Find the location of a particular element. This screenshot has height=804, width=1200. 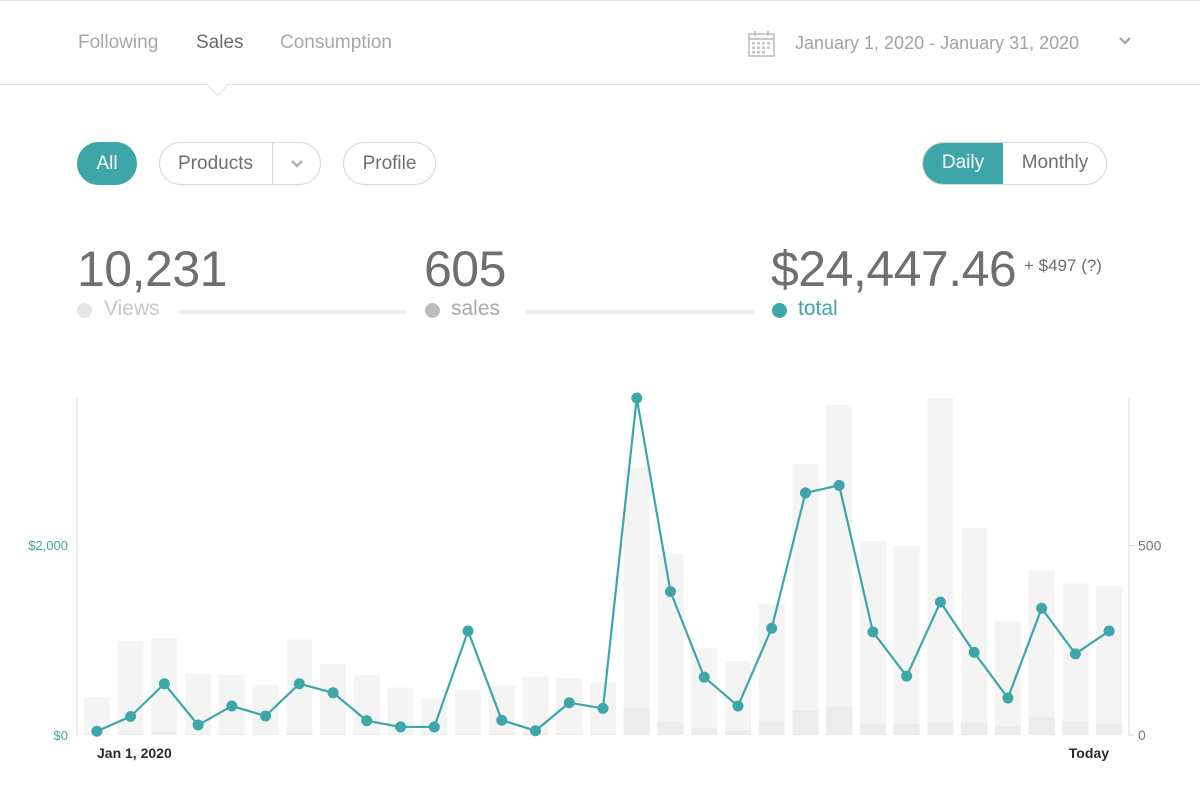

products-divider is located at coordinates (272, 163).